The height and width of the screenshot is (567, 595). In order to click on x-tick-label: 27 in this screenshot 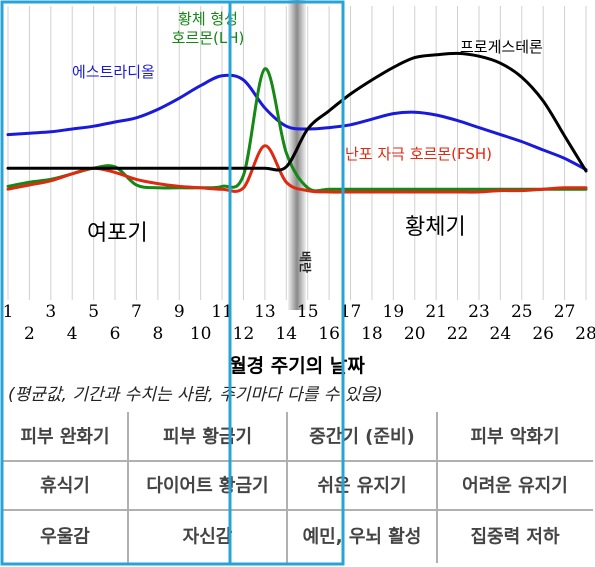, I will do `click(565, 312)`.